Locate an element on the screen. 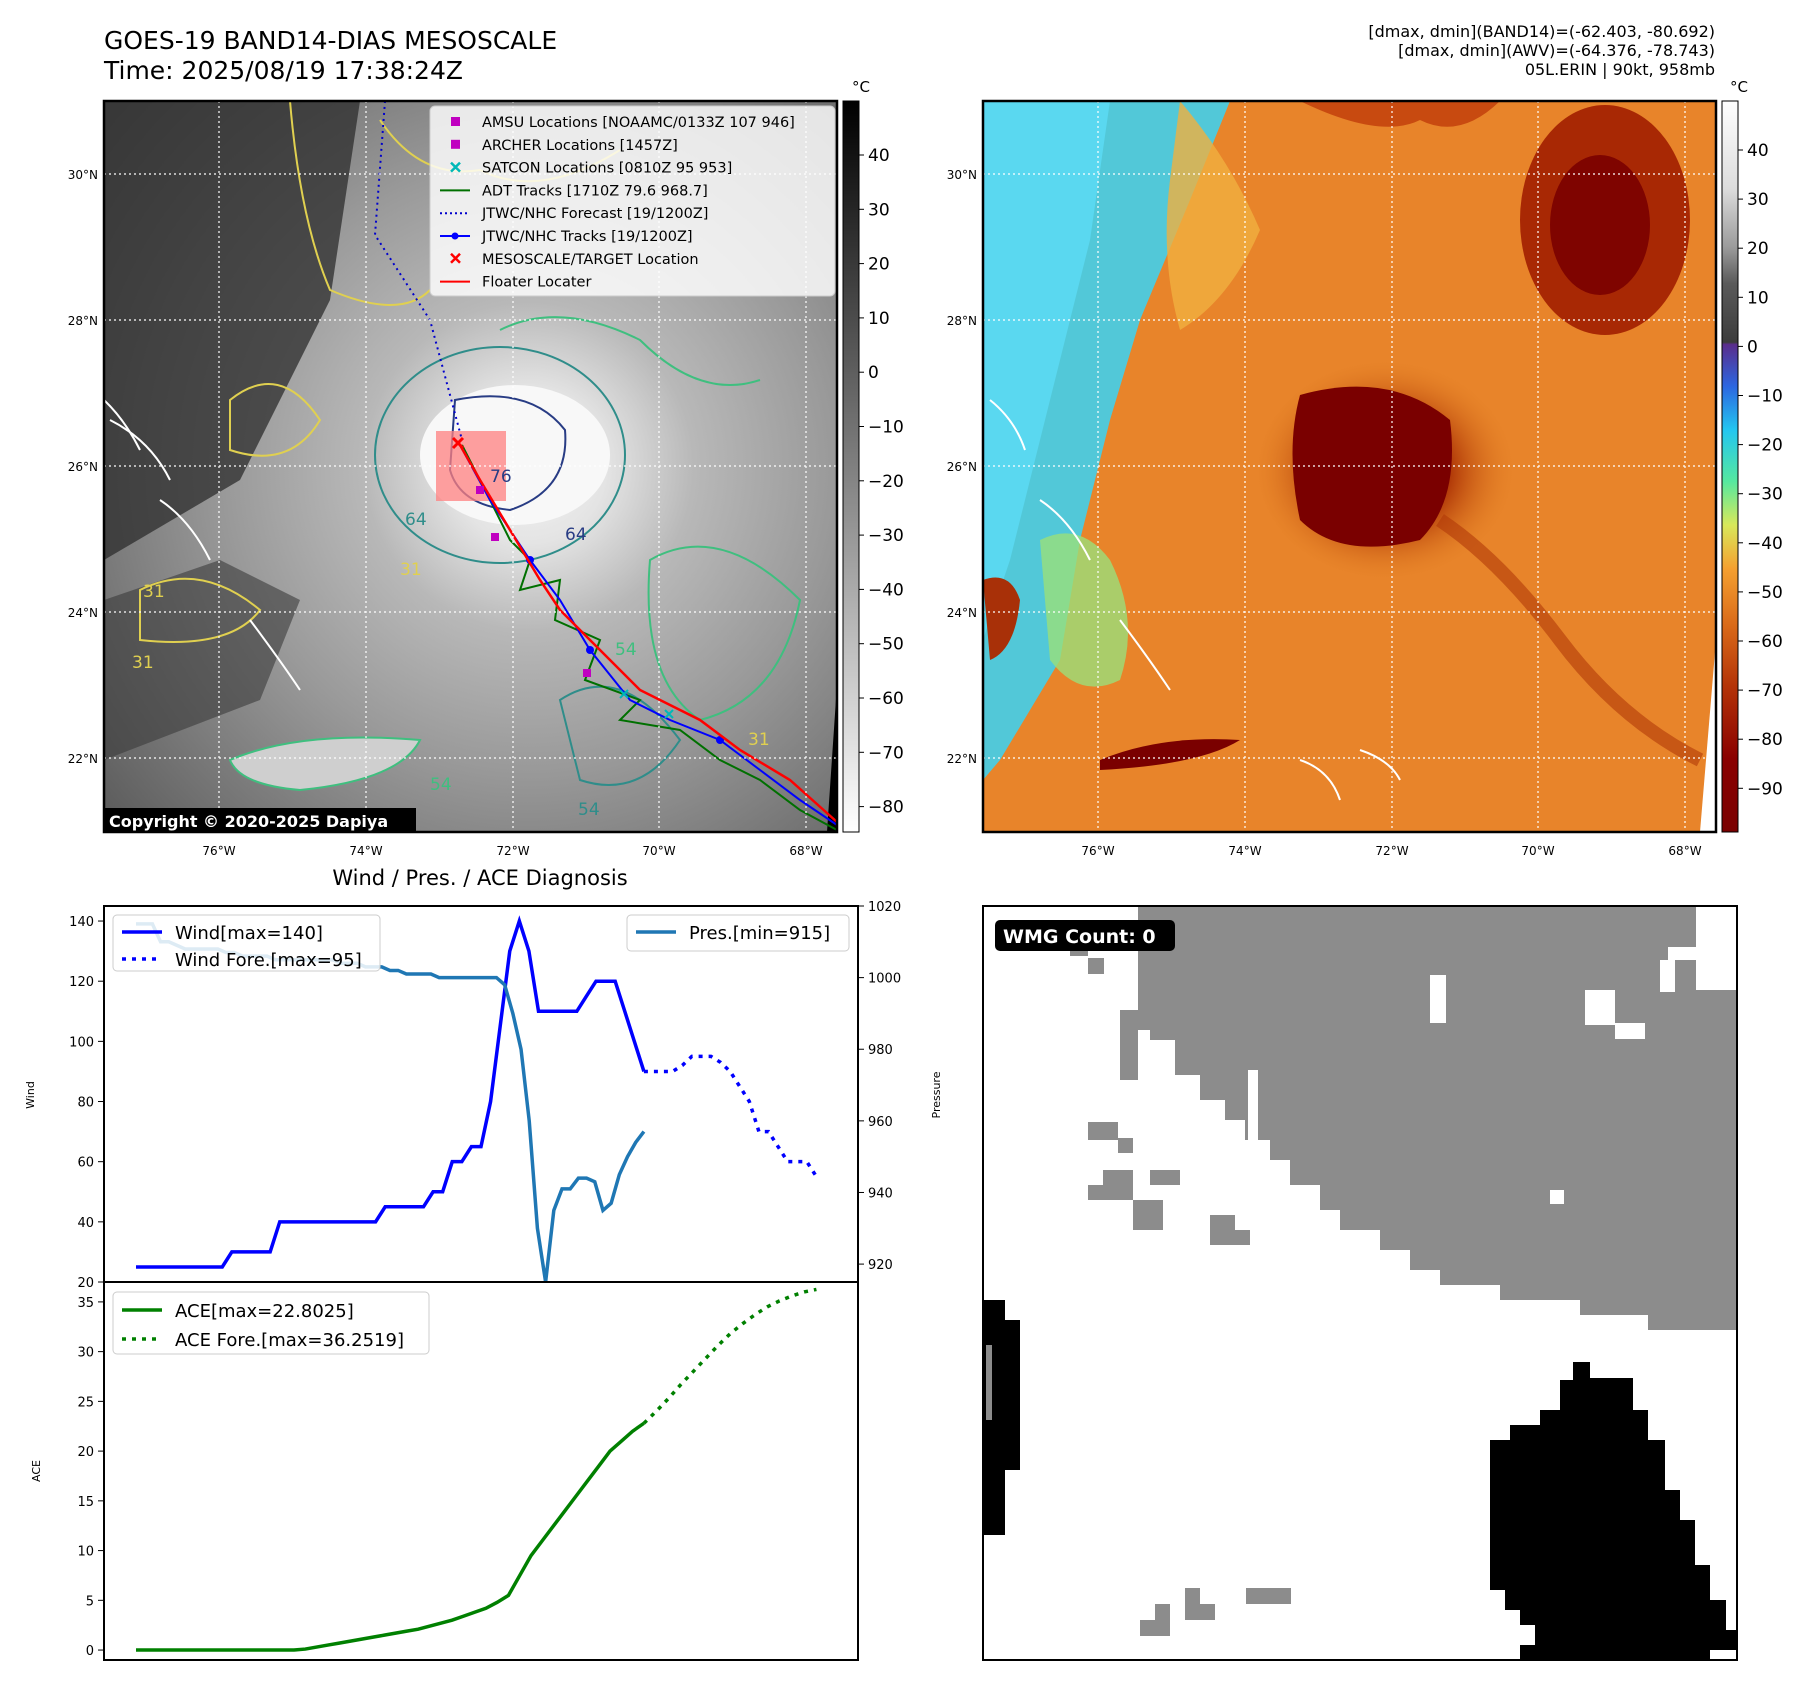 The width and height of the screenshot is (1797, 1690). right-colorbar-unit: °C is located at coordinates (1739, 87).